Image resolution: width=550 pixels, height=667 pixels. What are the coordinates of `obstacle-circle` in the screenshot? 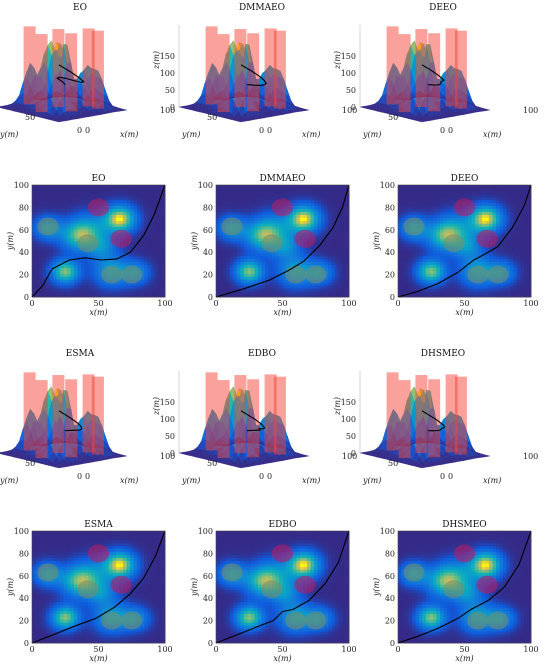 It's located at (132, 274).